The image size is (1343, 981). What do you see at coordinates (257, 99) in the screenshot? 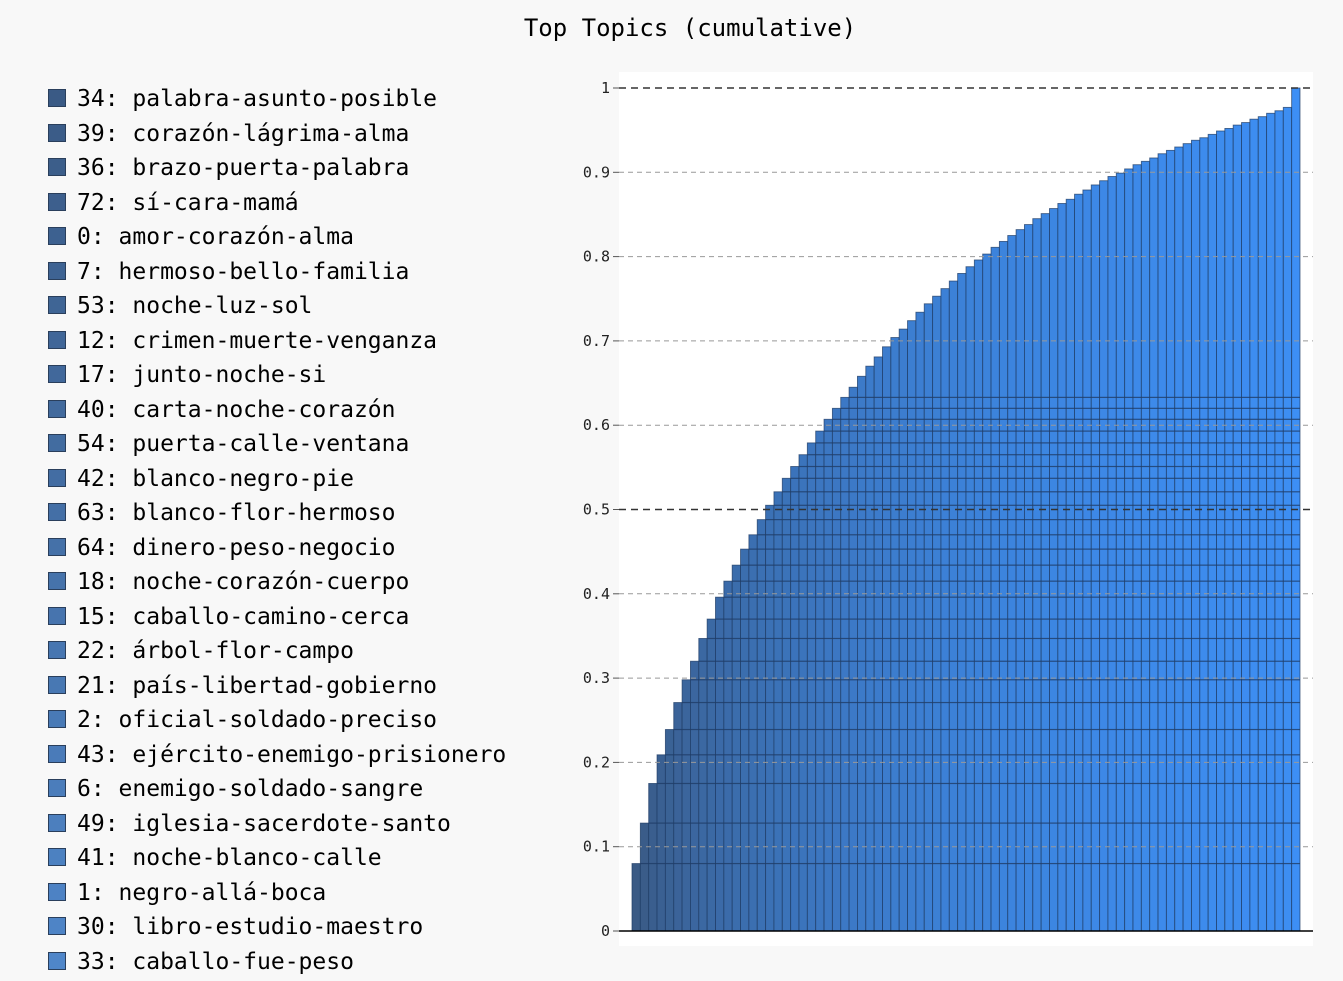
I see `legend-label: 34: palabra-asunto-posible` at bounding box center [257, 99].